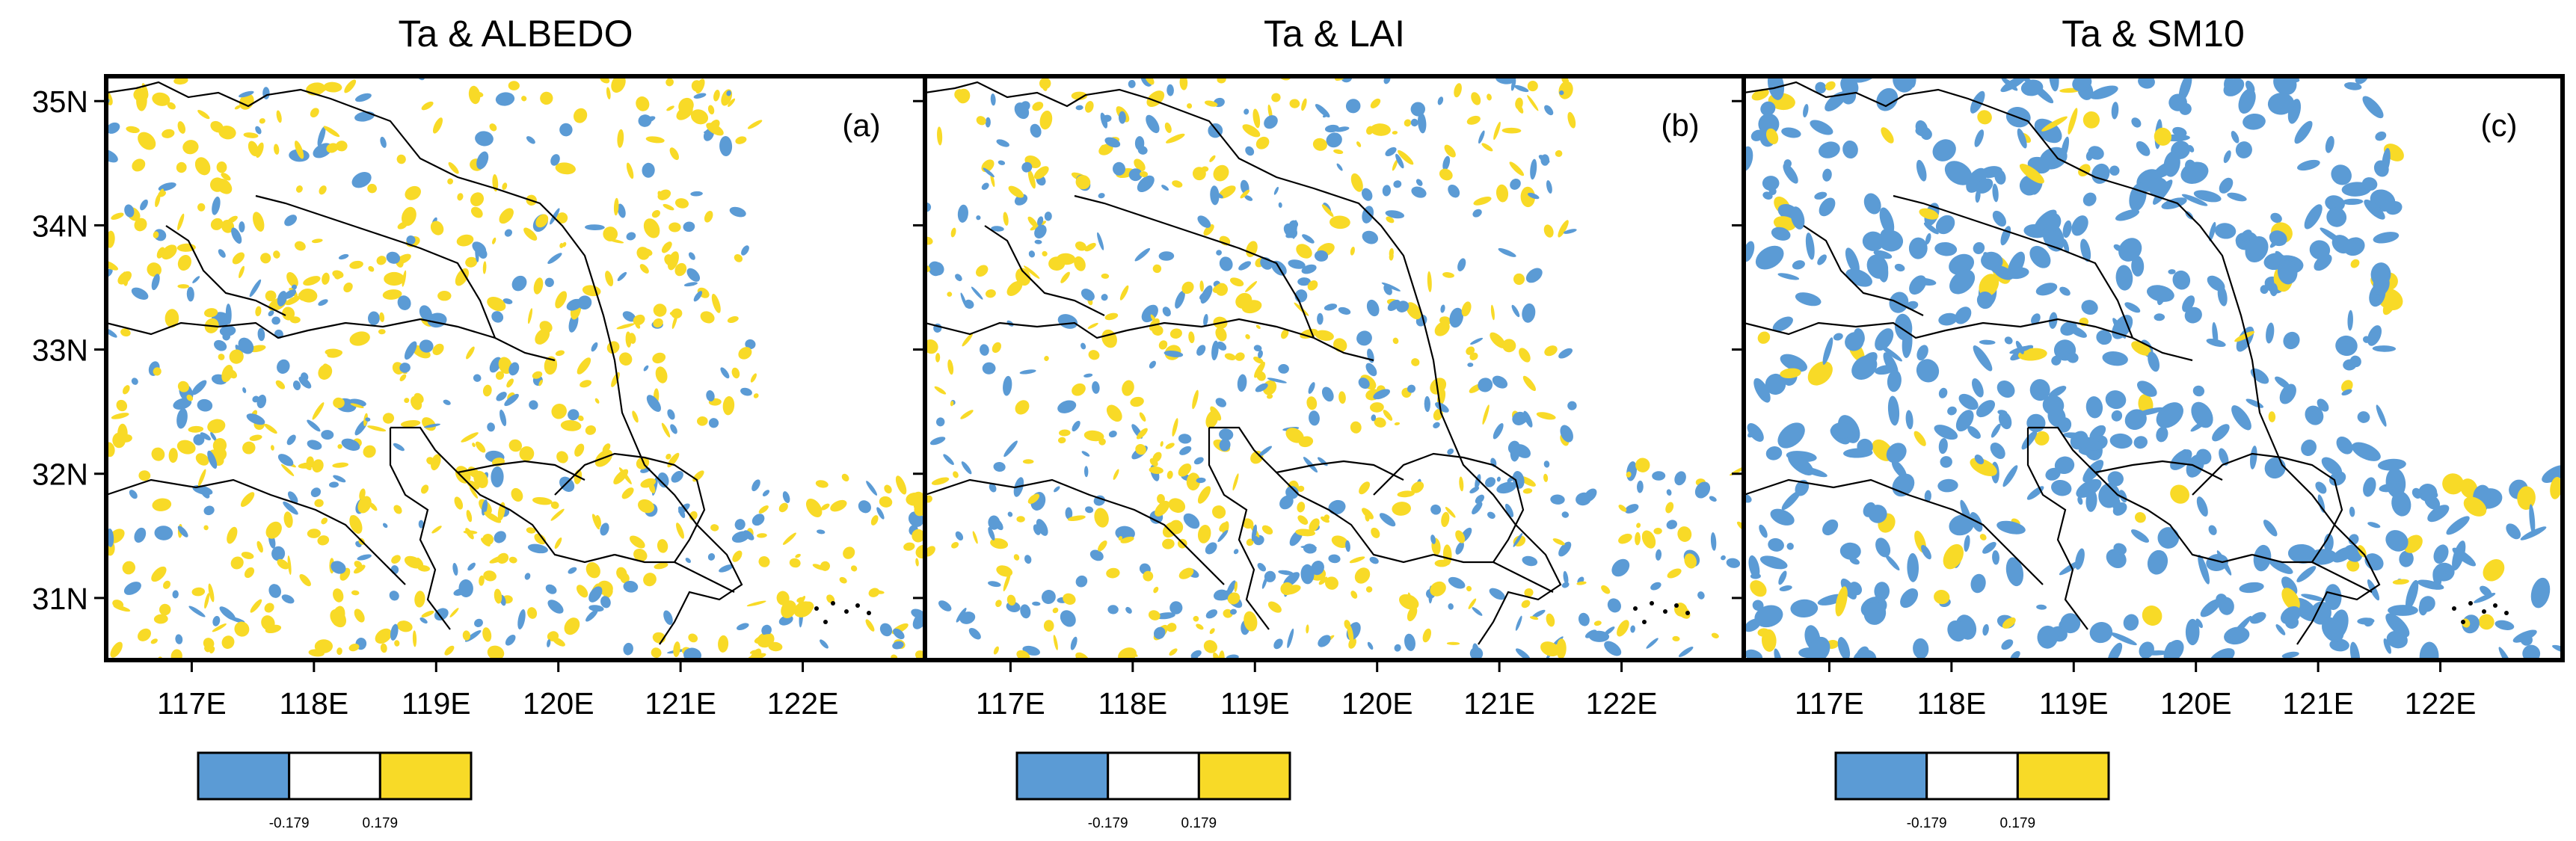  I want to click on colorbar-label: -0.179, so click(1927, 823).